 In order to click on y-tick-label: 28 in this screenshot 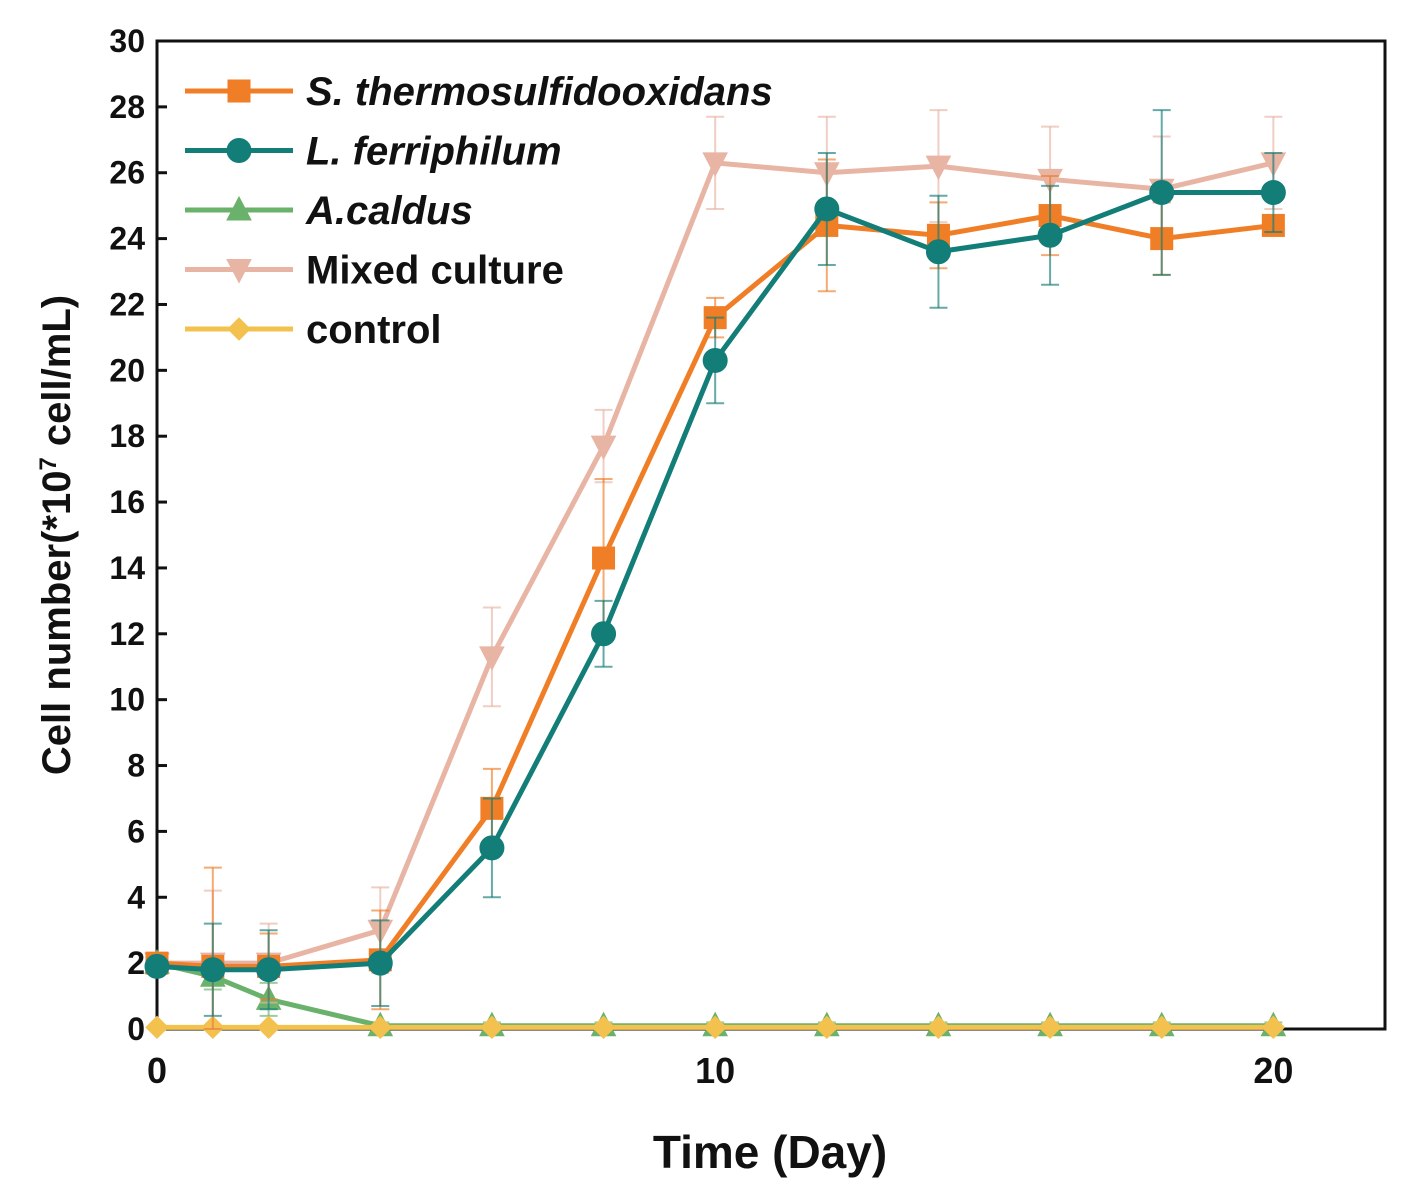, I will do `click(127, 107)`.